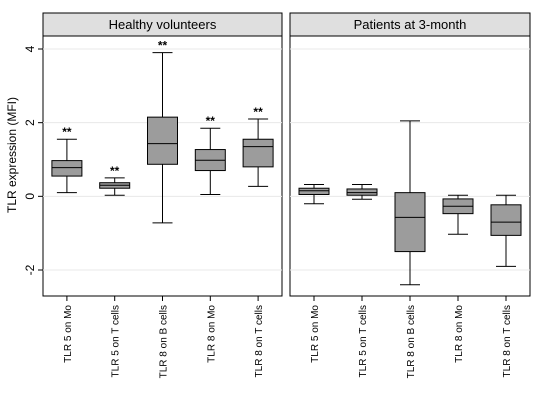 The image size is (550, 402). Describe the element at coordinates (163, 24) in the screenshot. I see `panel-title-1: Healthy volunteers` at that location.